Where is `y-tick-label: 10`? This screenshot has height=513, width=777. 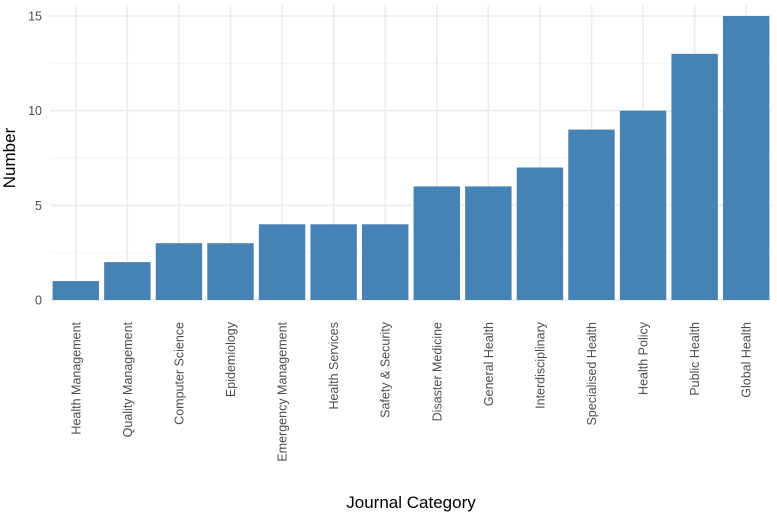 y-tick-label: 10 is located at coordinates (35, 111).